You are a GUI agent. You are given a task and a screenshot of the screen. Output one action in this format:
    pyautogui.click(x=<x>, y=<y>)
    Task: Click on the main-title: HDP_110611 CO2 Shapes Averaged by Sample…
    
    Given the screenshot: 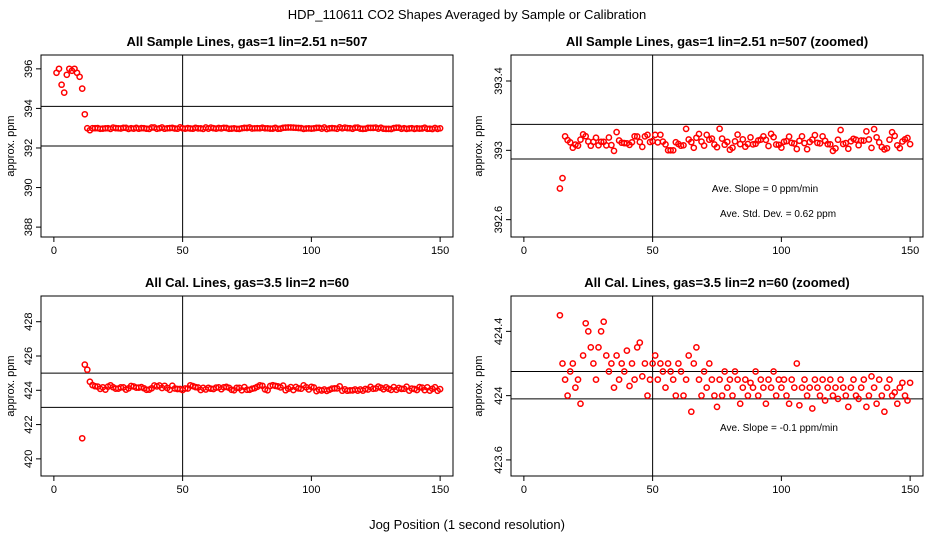 What is the action you would take?
    pyautogui.click(x=467, y=14)
    